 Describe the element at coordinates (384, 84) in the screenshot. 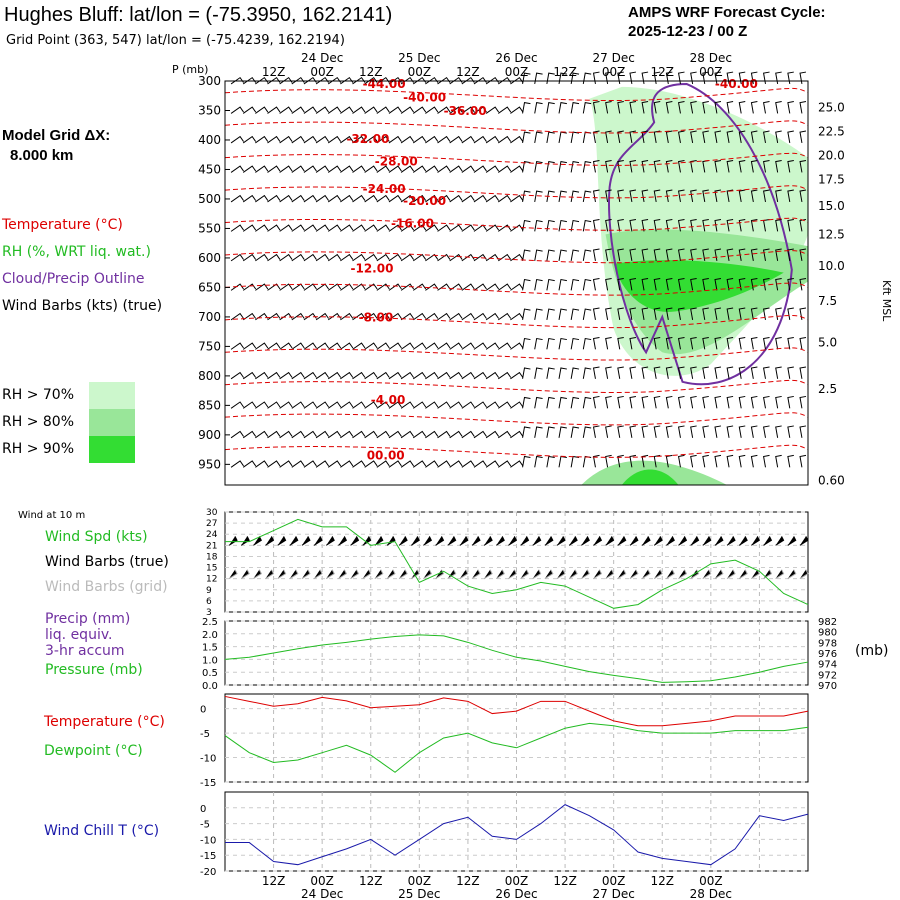

I see `temperature-contour-label: -44.00` at that location.